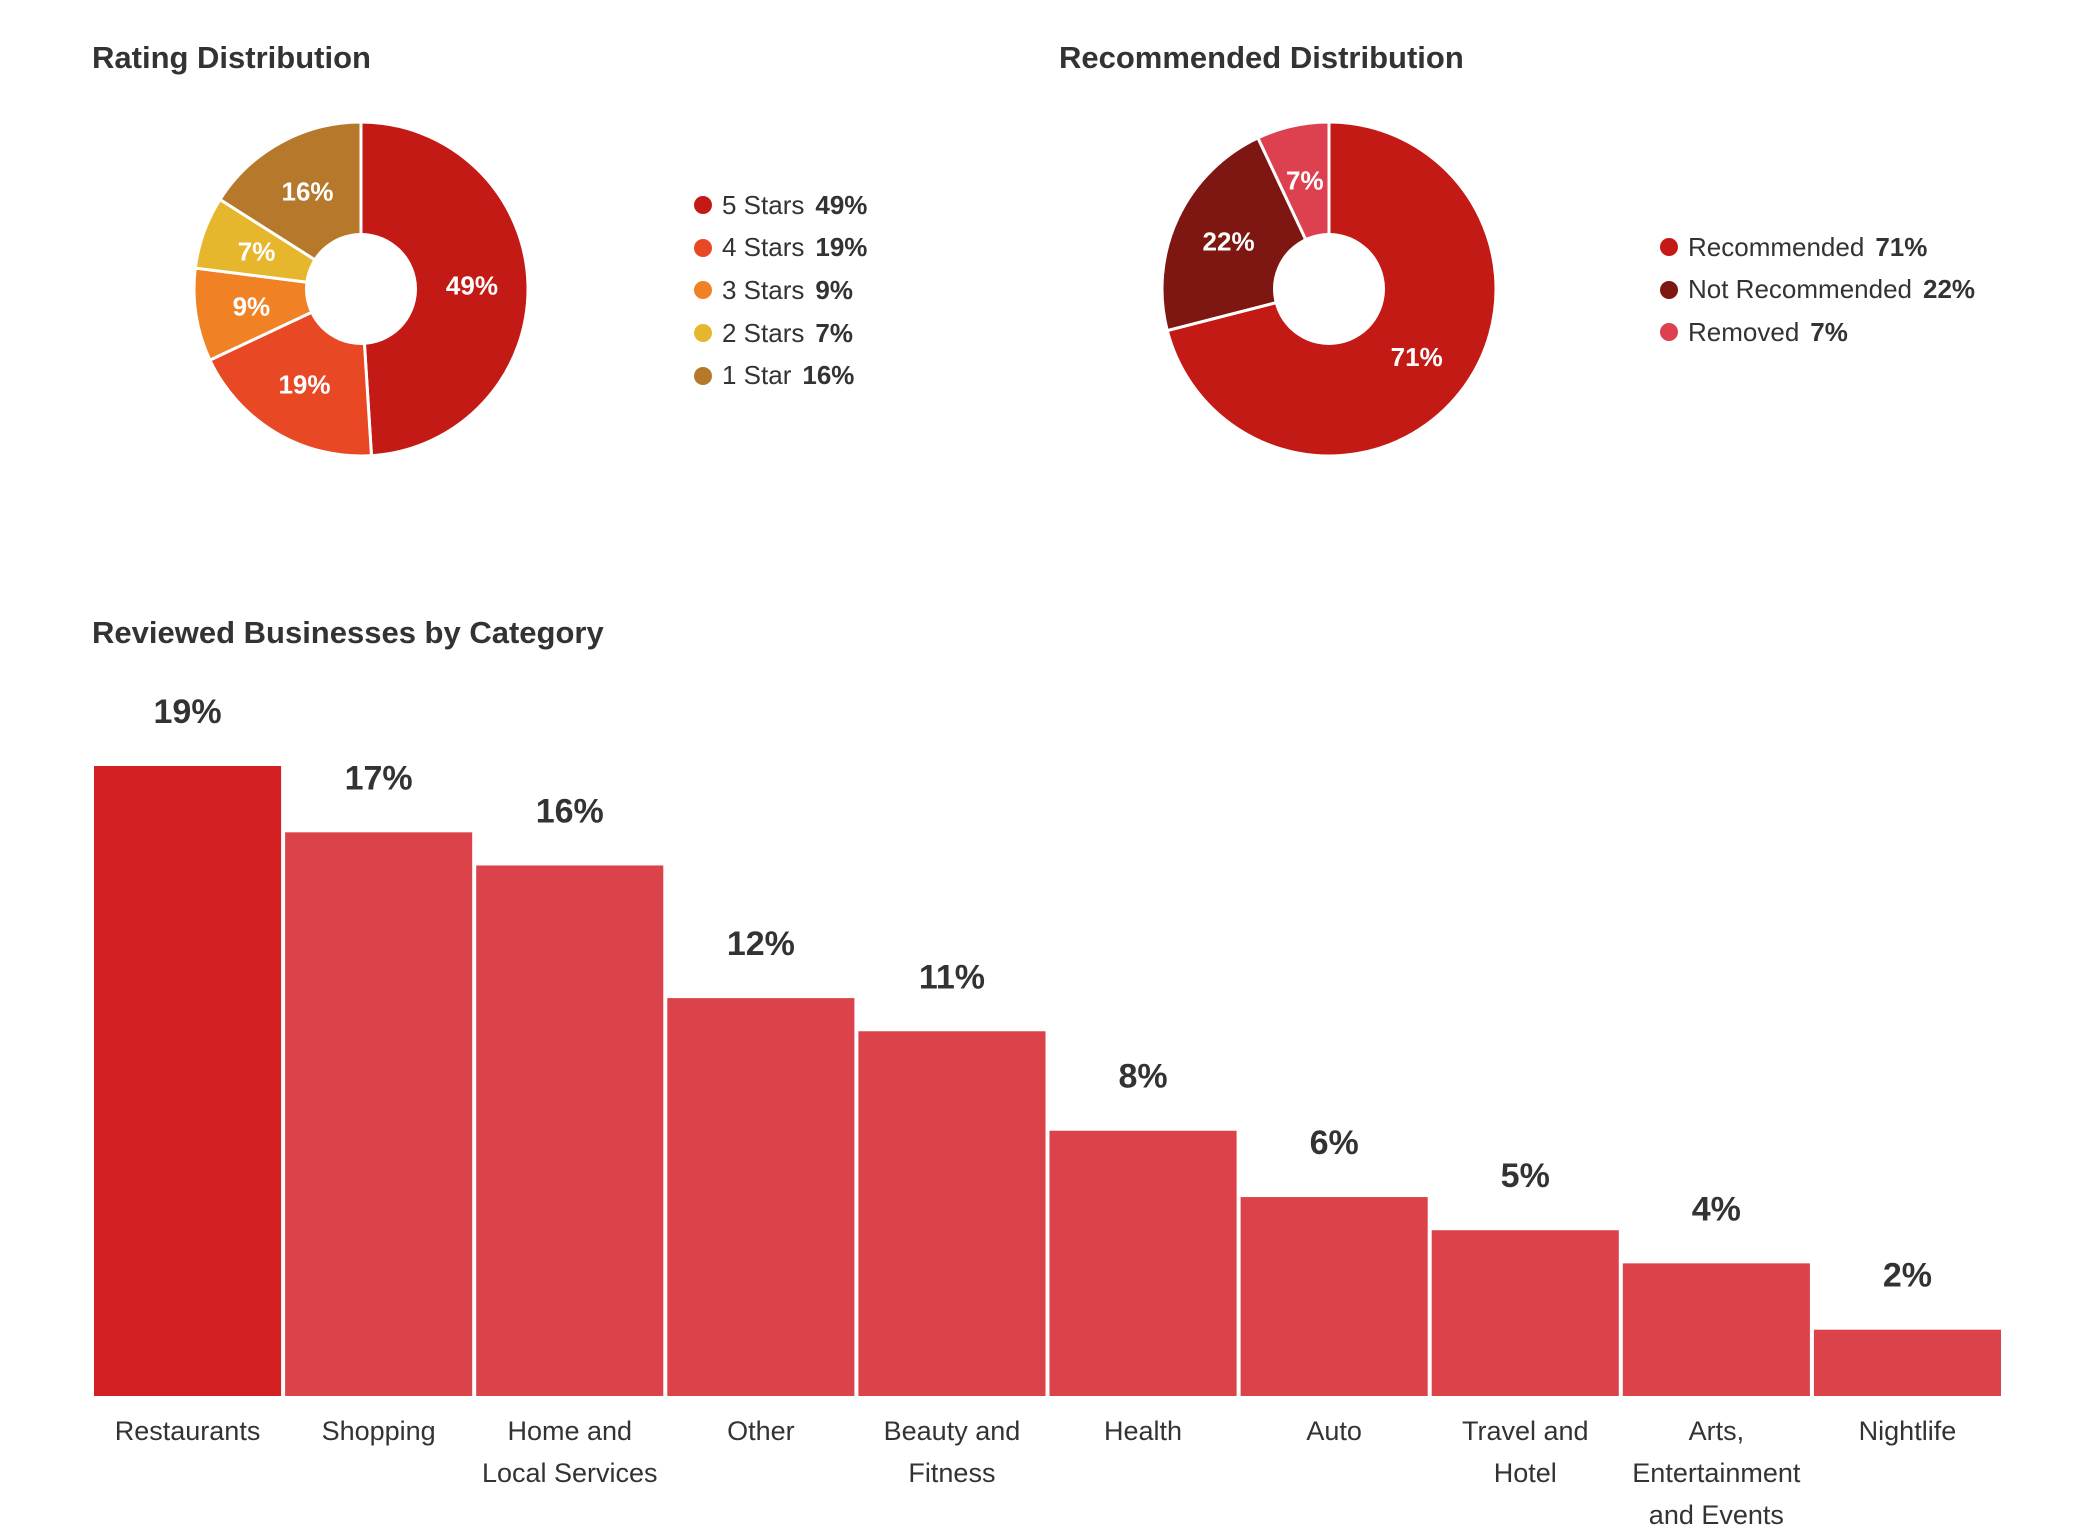 Image resolution: width=2074 pixels, height=1540 pixels. What do you see at coordinates (952, 1452) in the screenshot?
I see `category-tick-label: Beauty and Fitness` at bounding box center [952, 1452].